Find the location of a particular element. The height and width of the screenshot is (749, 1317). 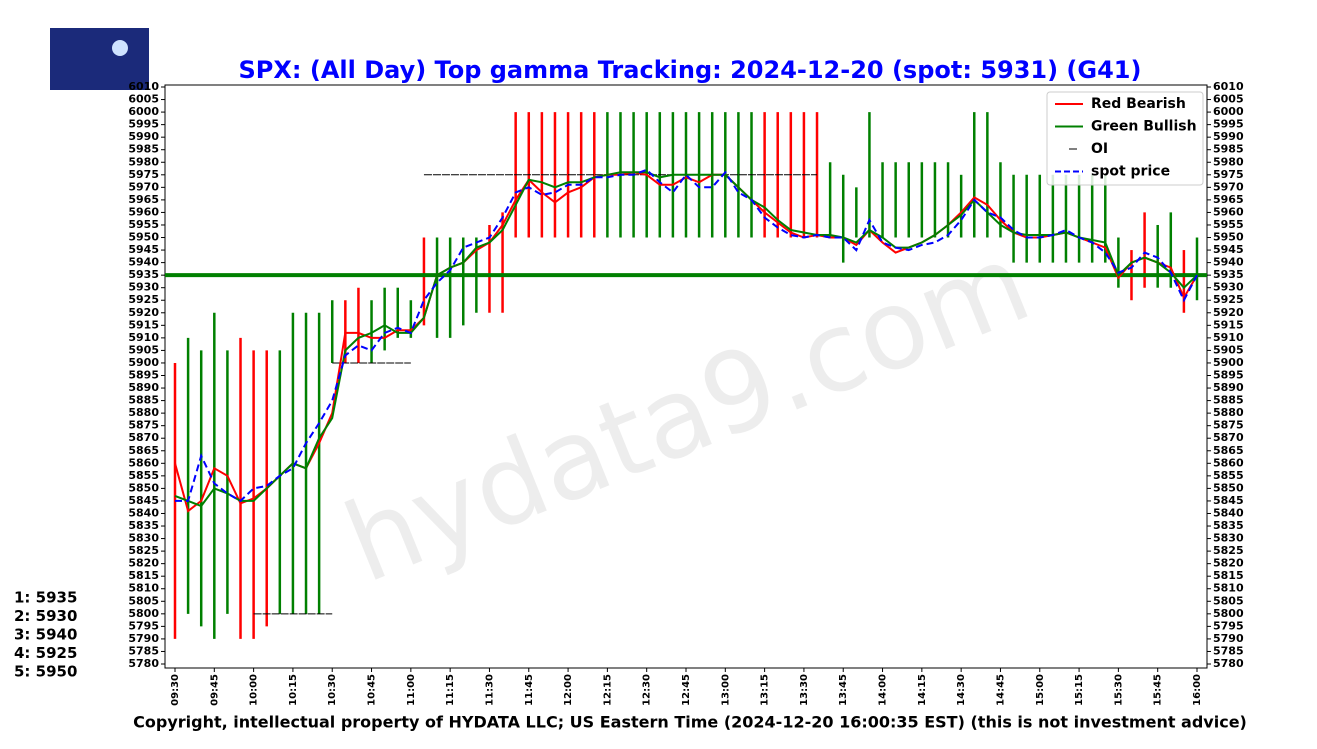

x-tick-label: 12:15 is located at coordinates (607, 690).